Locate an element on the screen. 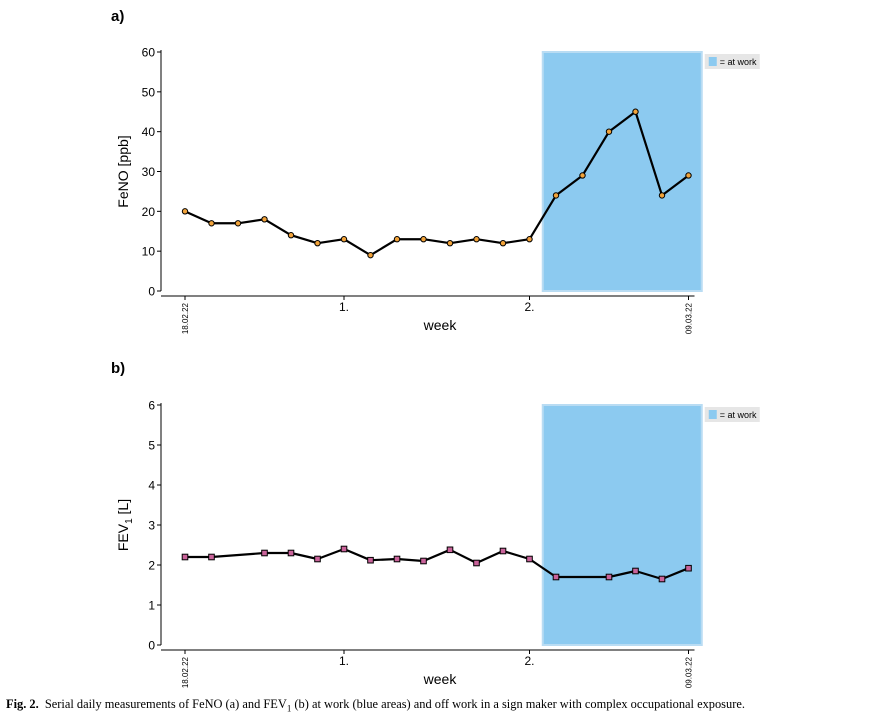 Image resolution: width=872 pixels, height=720 pixels. y-tick-label: 3 is located at coordinates (151, 526).